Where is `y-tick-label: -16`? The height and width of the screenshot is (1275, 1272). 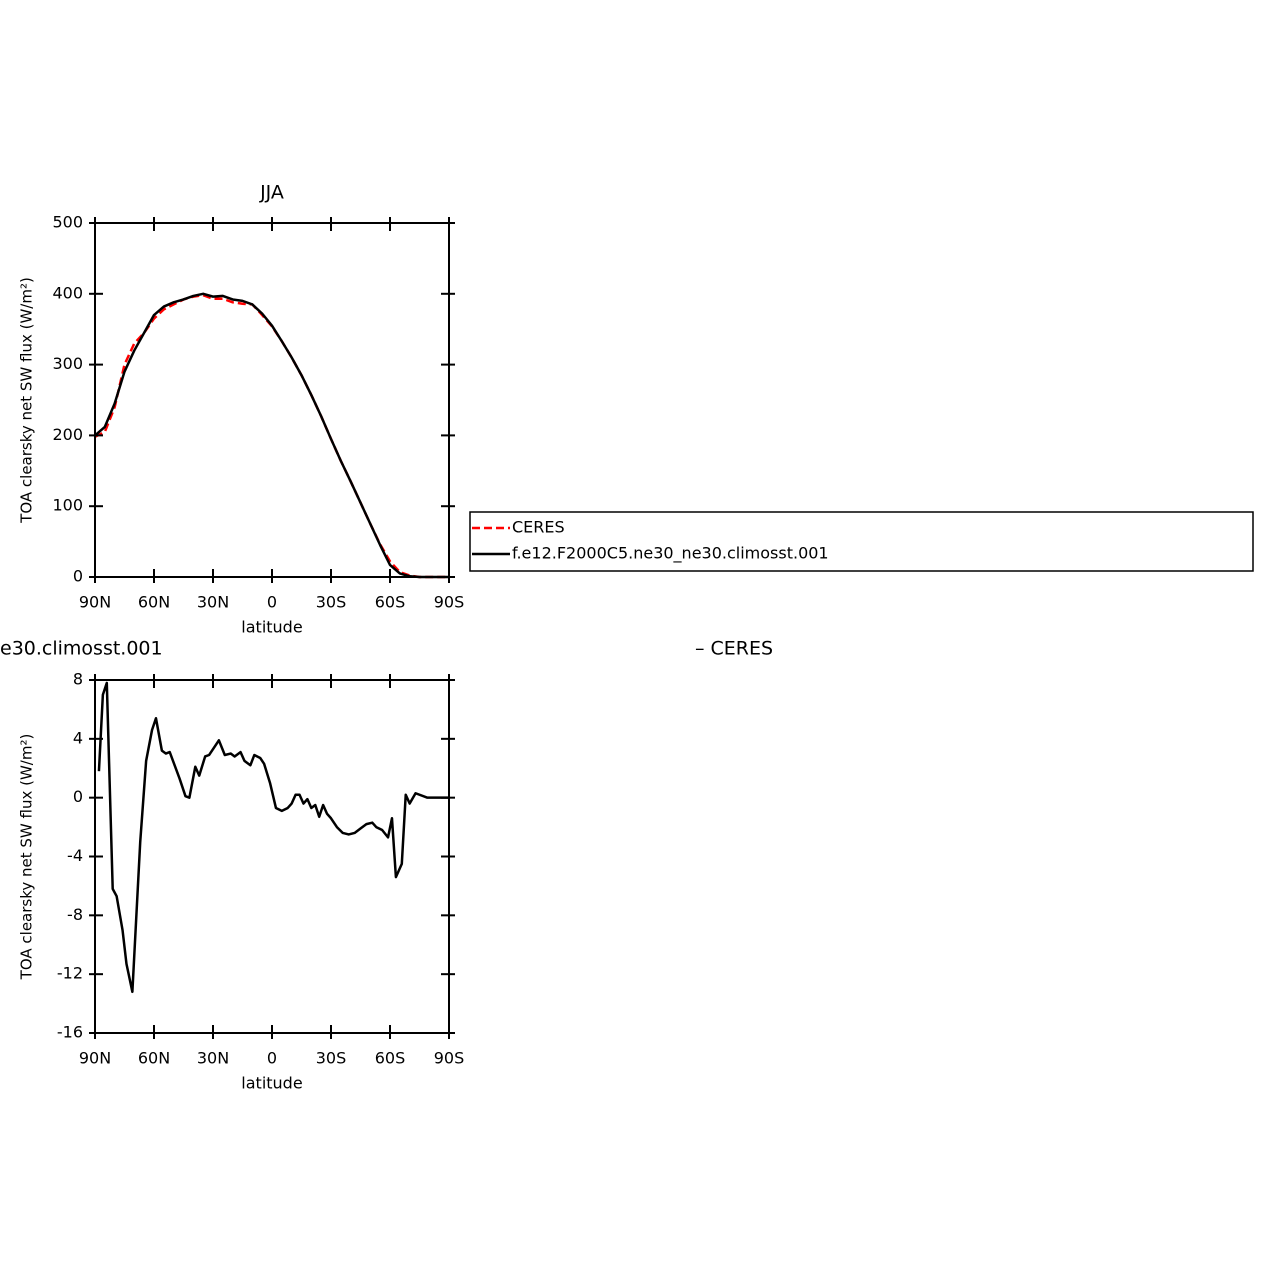
y-tick-label: -16 is located at coordinates (70, 1032).